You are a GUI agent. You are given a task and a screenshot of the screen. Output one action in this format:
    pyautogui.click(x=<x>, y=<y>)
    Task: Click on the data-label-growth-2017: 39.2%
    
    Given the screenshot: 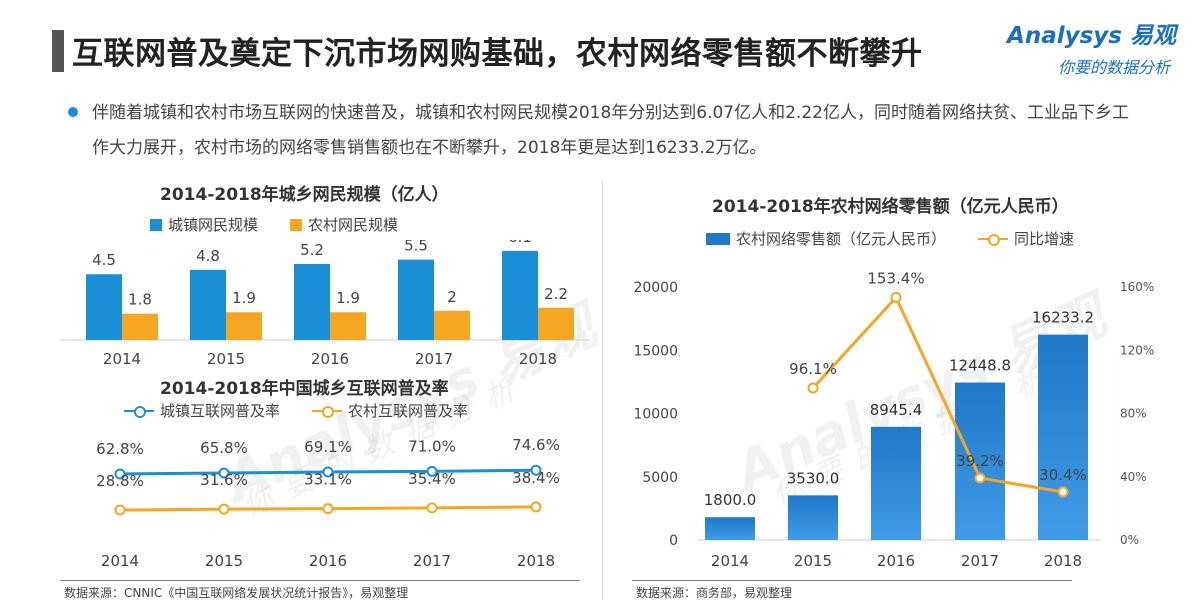 What is the action you would take?
    pyautogui.click(x=980, y=461)
    